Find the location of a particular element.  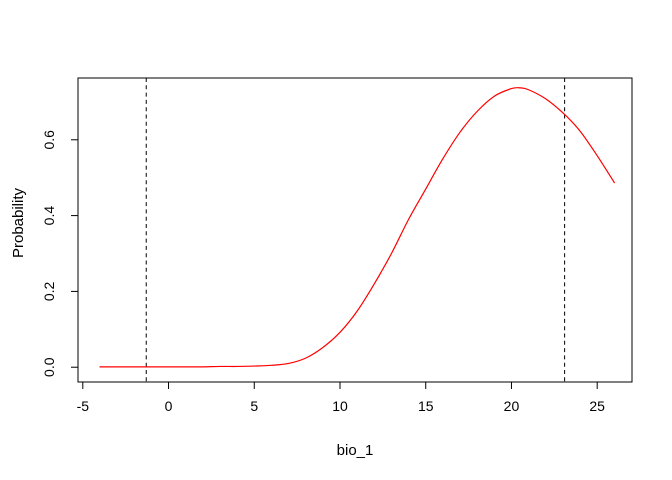

x-axis: -5 0 5 10 15 20 25 is located at coordinates (341, 398).